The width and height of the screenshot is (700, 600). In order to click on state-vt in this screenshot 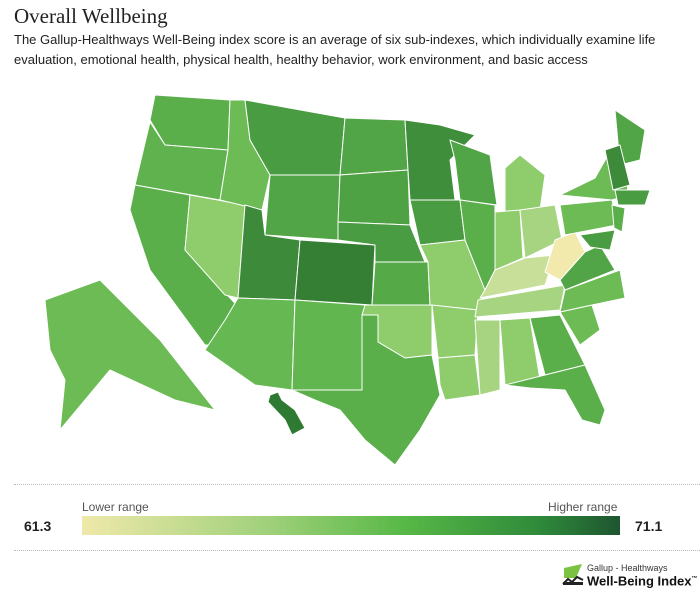, I will do `click(617, 167)`.